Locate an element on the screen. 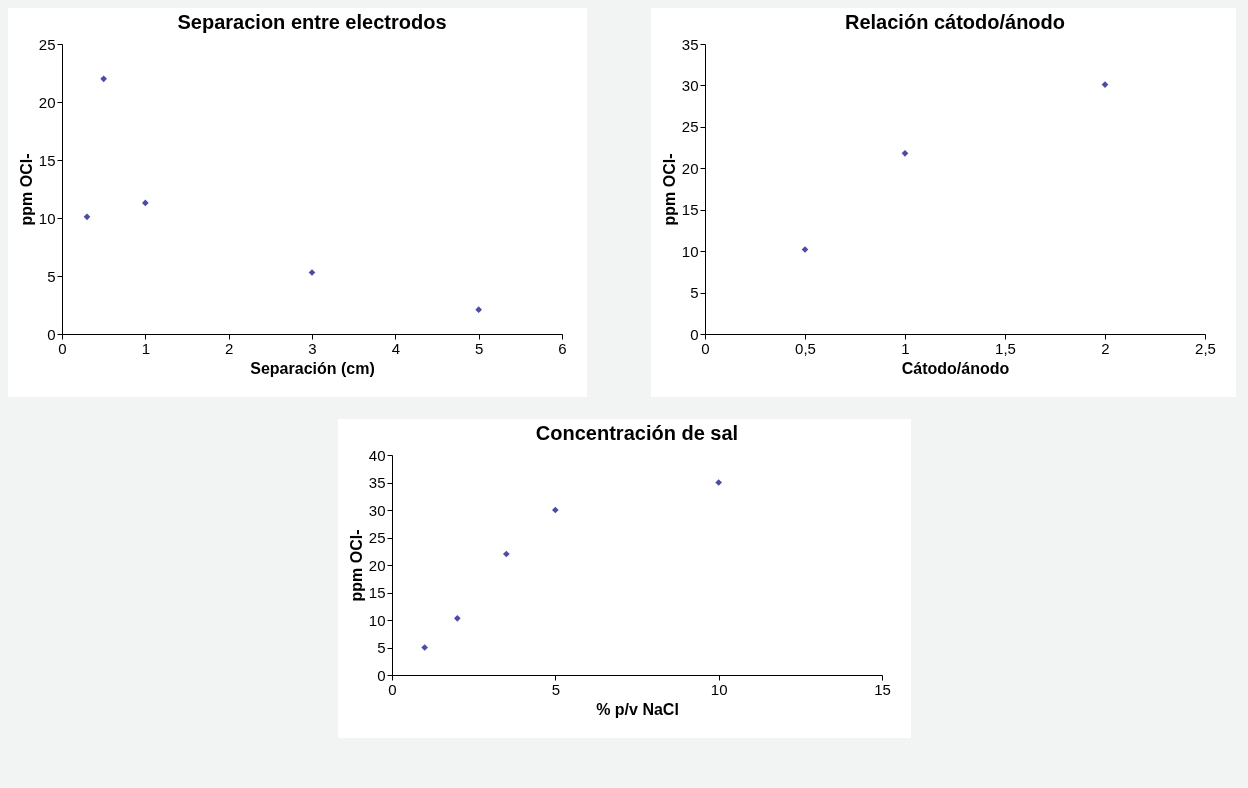 Image resolution: width=1248 pixels, height=788 pixels. chart-title: Relación cátodo/ánodo is located at coordinates (955, 22).